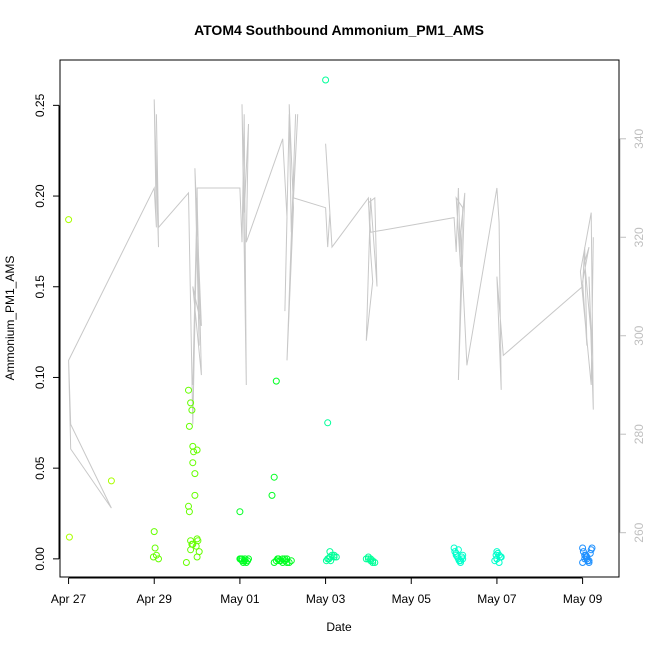 The width and height of the screenshot is (650, 650). Describe the element at coordinates (412, 599) in the screenshot. I see `x-tick-label: May 05` at that location.